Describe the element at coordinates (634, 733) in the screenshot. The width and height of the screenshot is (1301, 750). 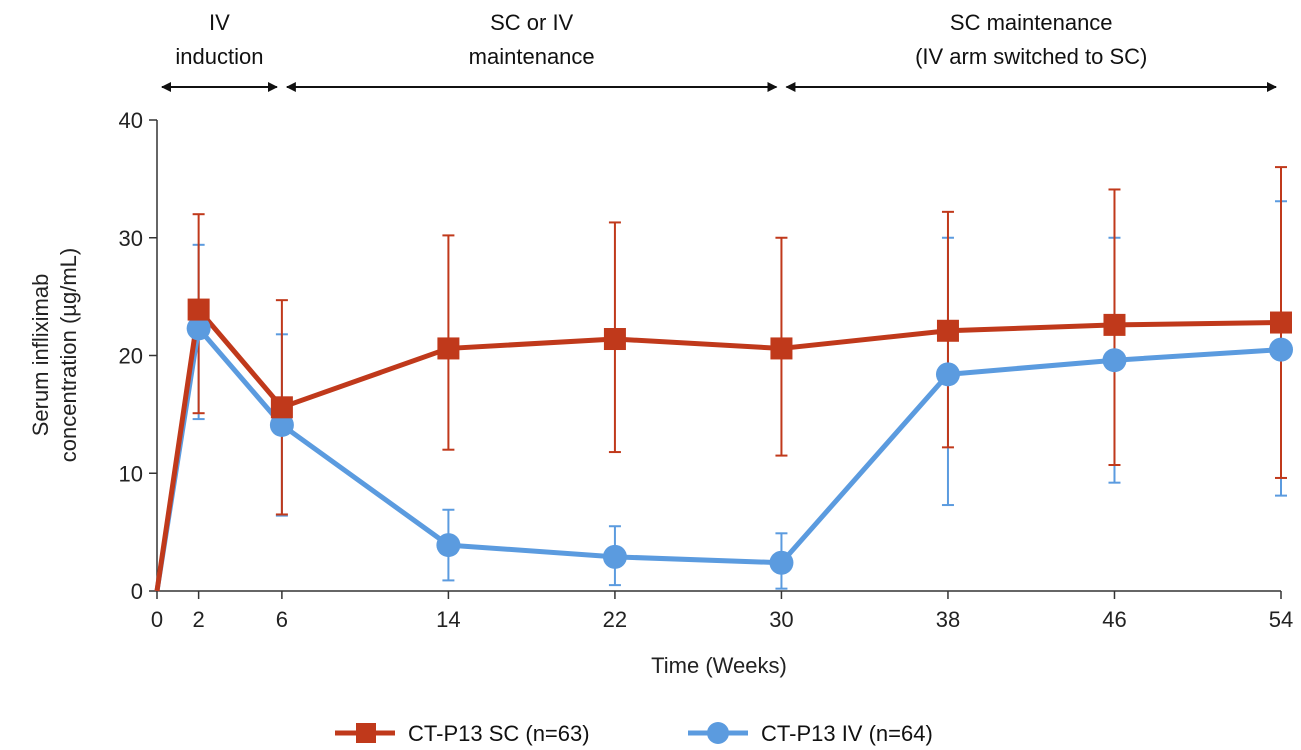
I see `legend: CT-P13 SC (n=63) CT-P13 IV (n=64)` at that location.